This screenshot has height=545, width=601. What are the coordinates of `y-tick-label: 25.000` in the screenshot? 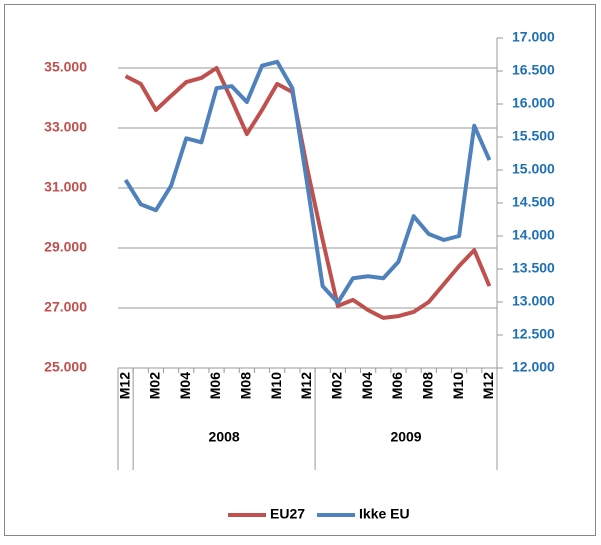 It's located at (65, 367).